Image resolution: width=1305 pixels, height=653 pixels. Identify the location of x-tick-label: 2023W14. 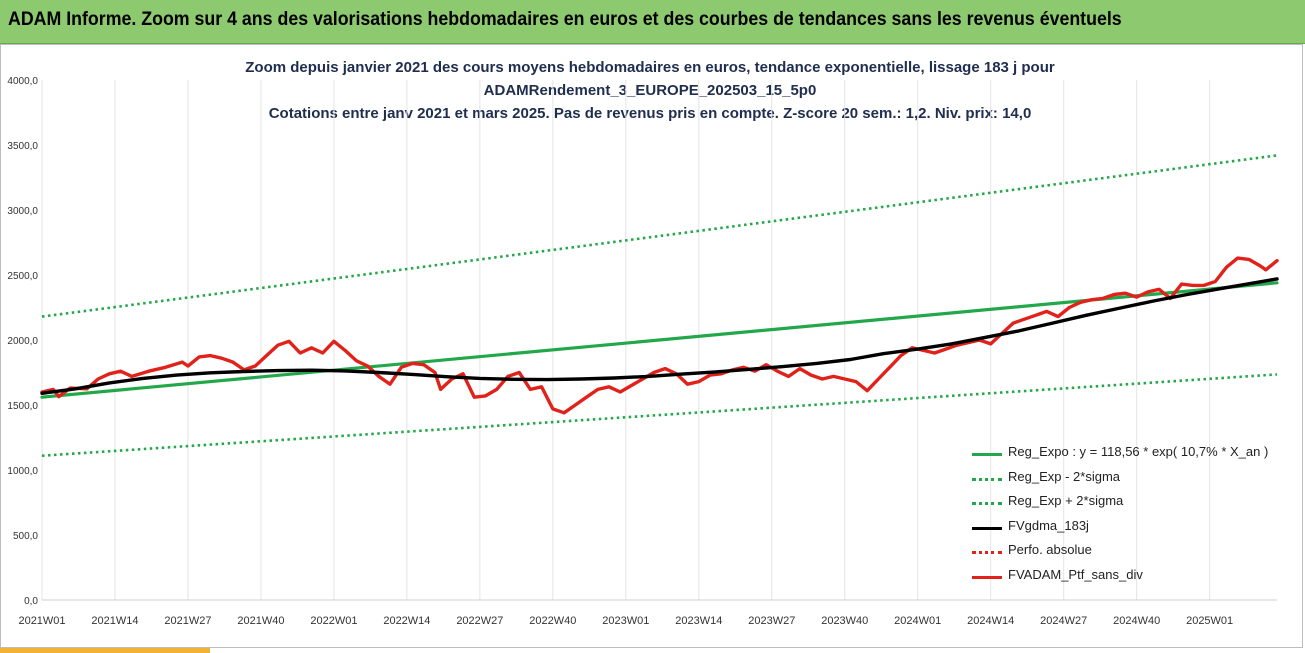
(698, 621).